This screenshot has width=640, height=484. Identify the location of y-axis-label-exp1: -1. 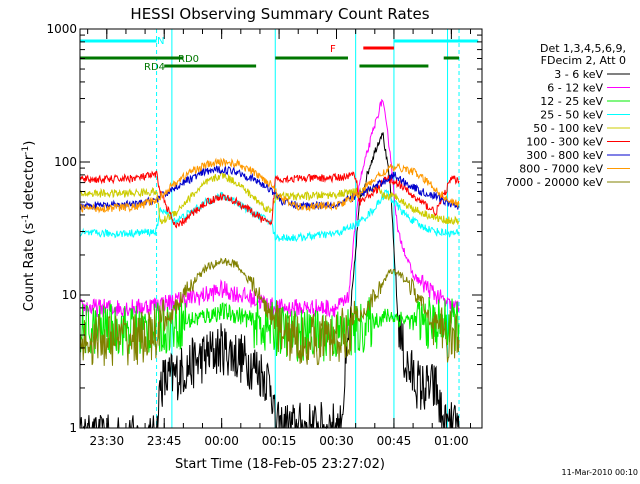
(26, 218).